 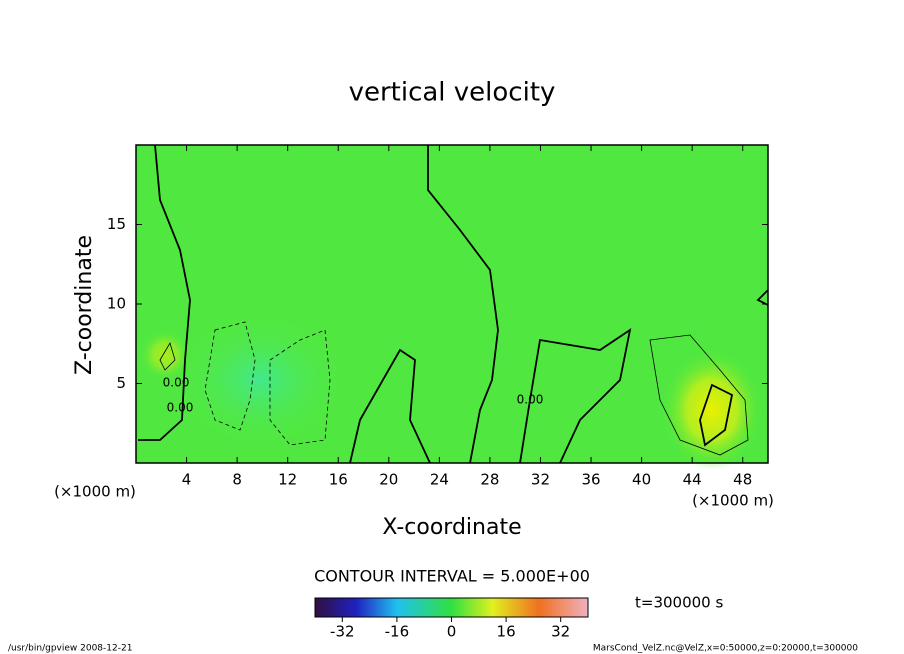 I want to click on x-tick-label: 48, so click(x=742, y=480).